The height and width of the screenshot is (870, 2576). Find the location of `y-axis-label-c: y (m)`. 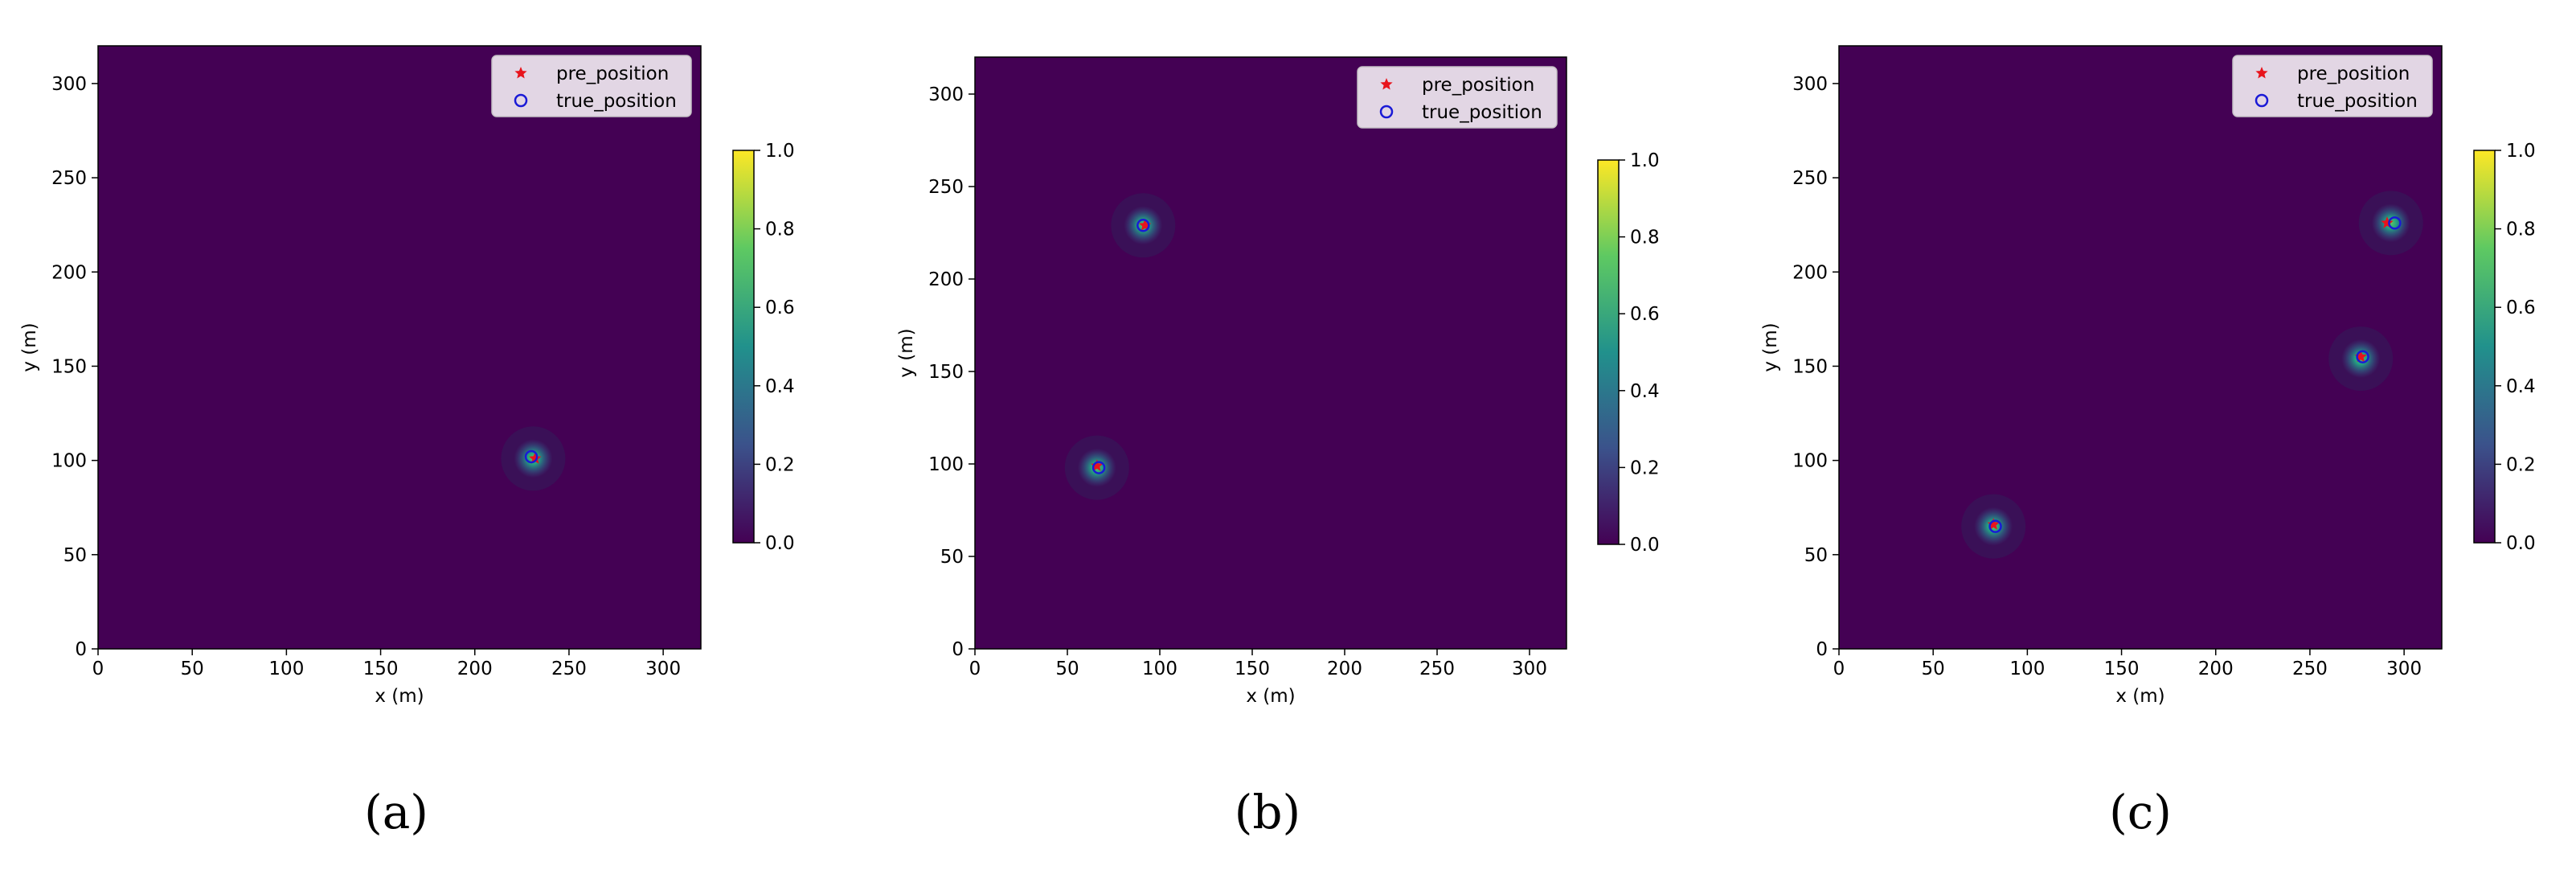

y-axis-label-c: y (m) is located at coordinates (1770, 346).